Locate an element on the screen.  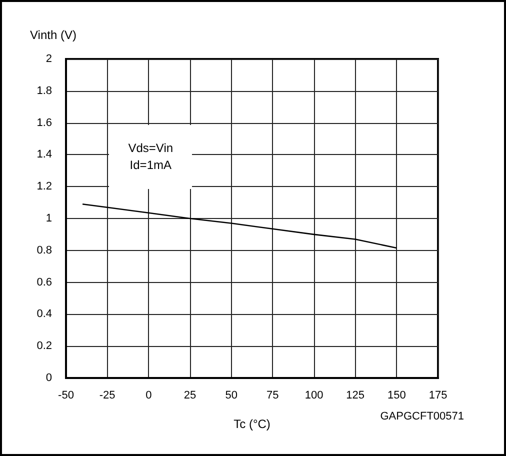
x-tick-label: -50 is located at coordinates (66, 396).